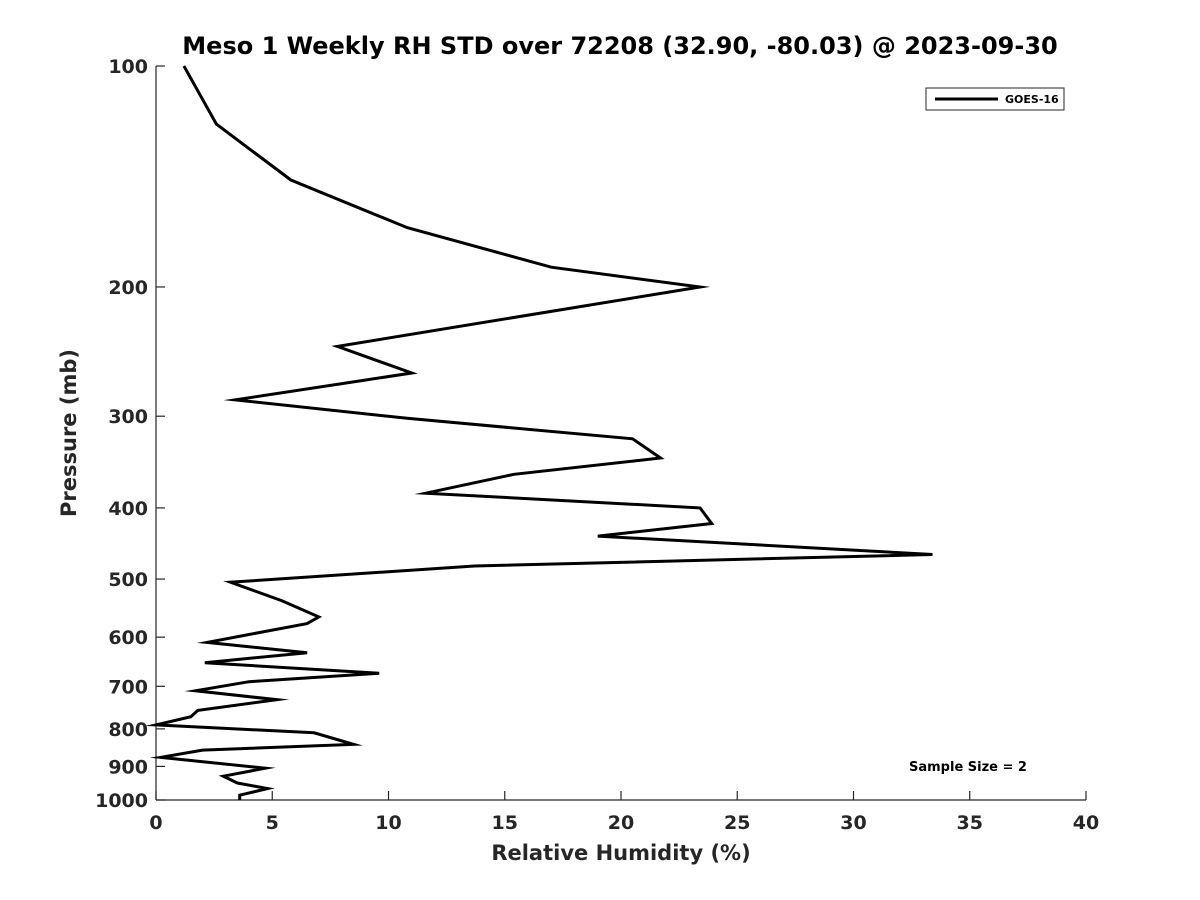 This screenshot has height=900, width=1200. What do you see at coordinates (128, 638) in the screenshot?
I see `y-tick-label: 600` at bounding box center [128, 638].